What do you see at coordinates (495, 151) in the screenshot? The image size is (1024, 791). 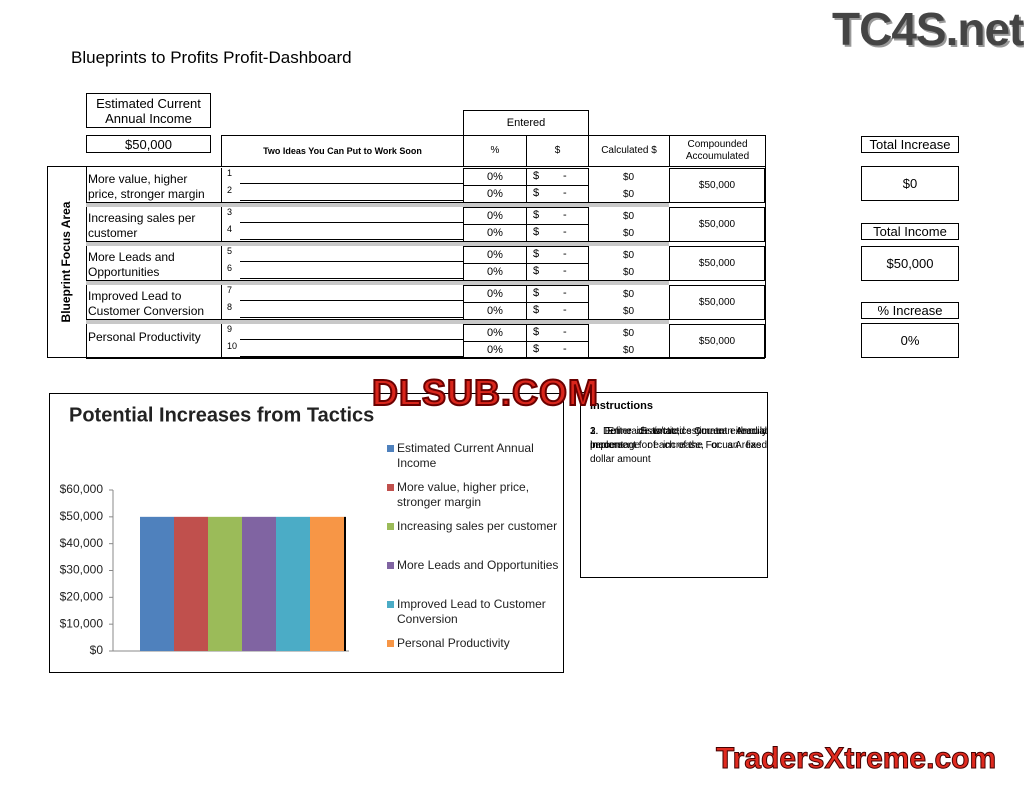 I see `column-header: %` at bounding box center [495, 151].